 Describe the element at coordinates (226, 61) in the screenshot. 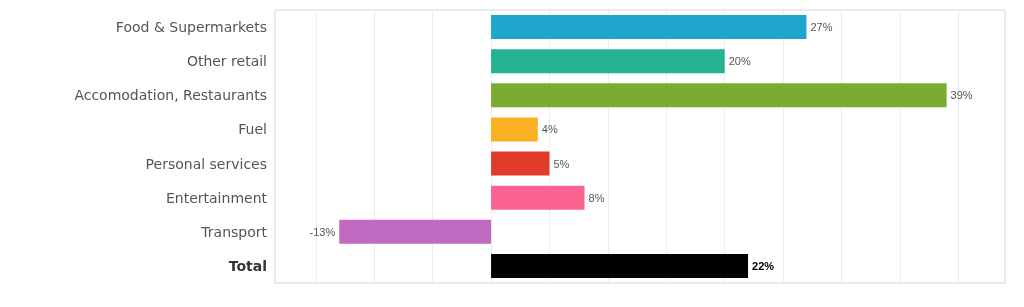

I see `y-tick-label: Other retail` at that location.